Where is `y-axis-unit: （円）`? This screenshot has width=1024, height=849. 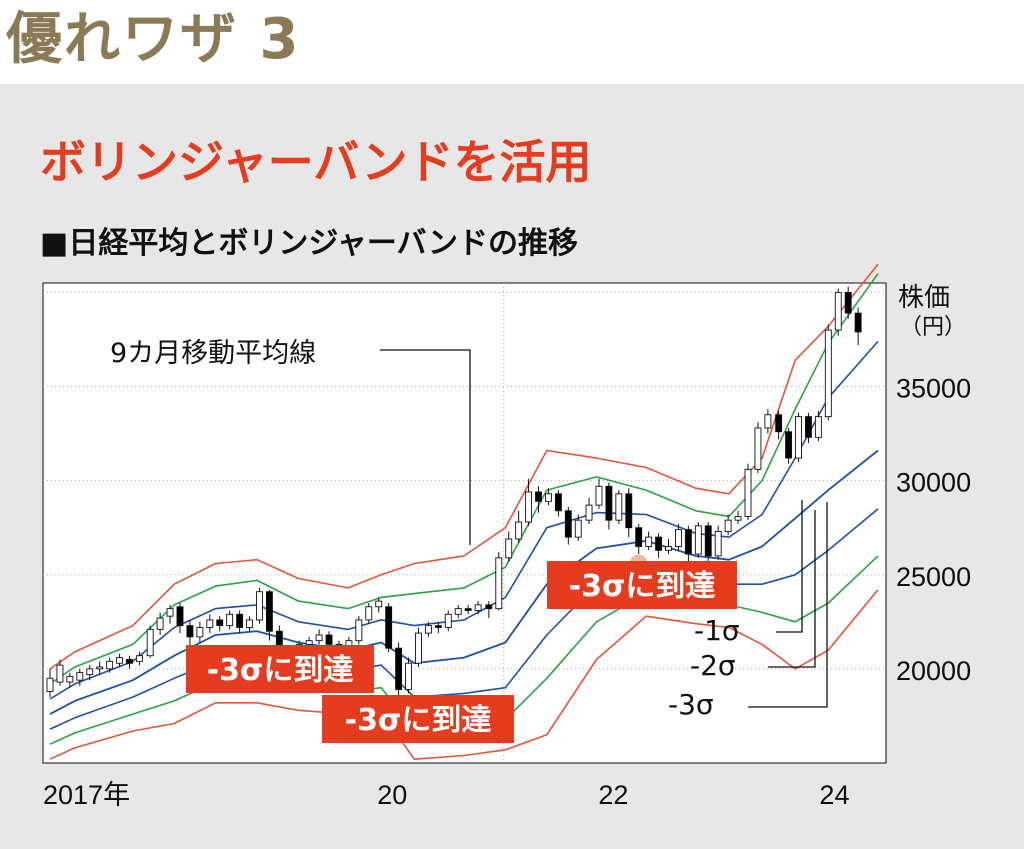 y-axis-unit: （円） is located at coordinates (933, 327).